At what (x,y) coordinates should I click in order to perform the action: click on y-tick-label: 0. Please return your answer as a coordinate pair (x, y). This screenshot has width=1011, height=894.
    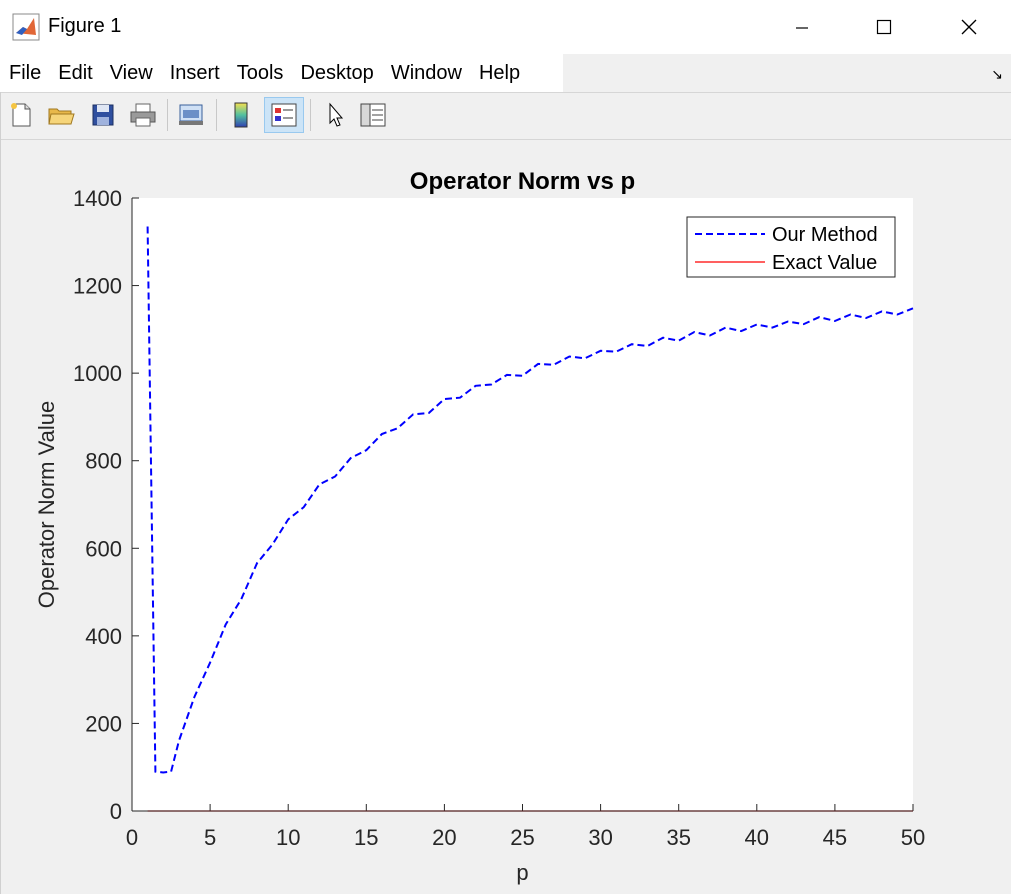
    Looking at the image, I should click on (116, 811).